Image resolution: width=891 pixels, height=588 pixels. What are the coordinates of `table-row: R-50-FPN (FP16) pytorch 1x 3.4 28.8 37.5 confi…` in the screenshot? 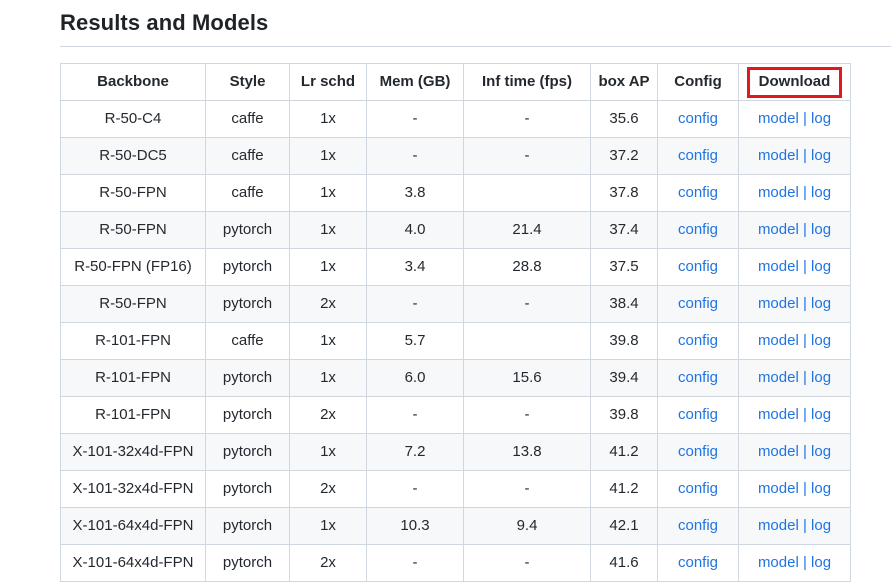 It's located at (455, 267).